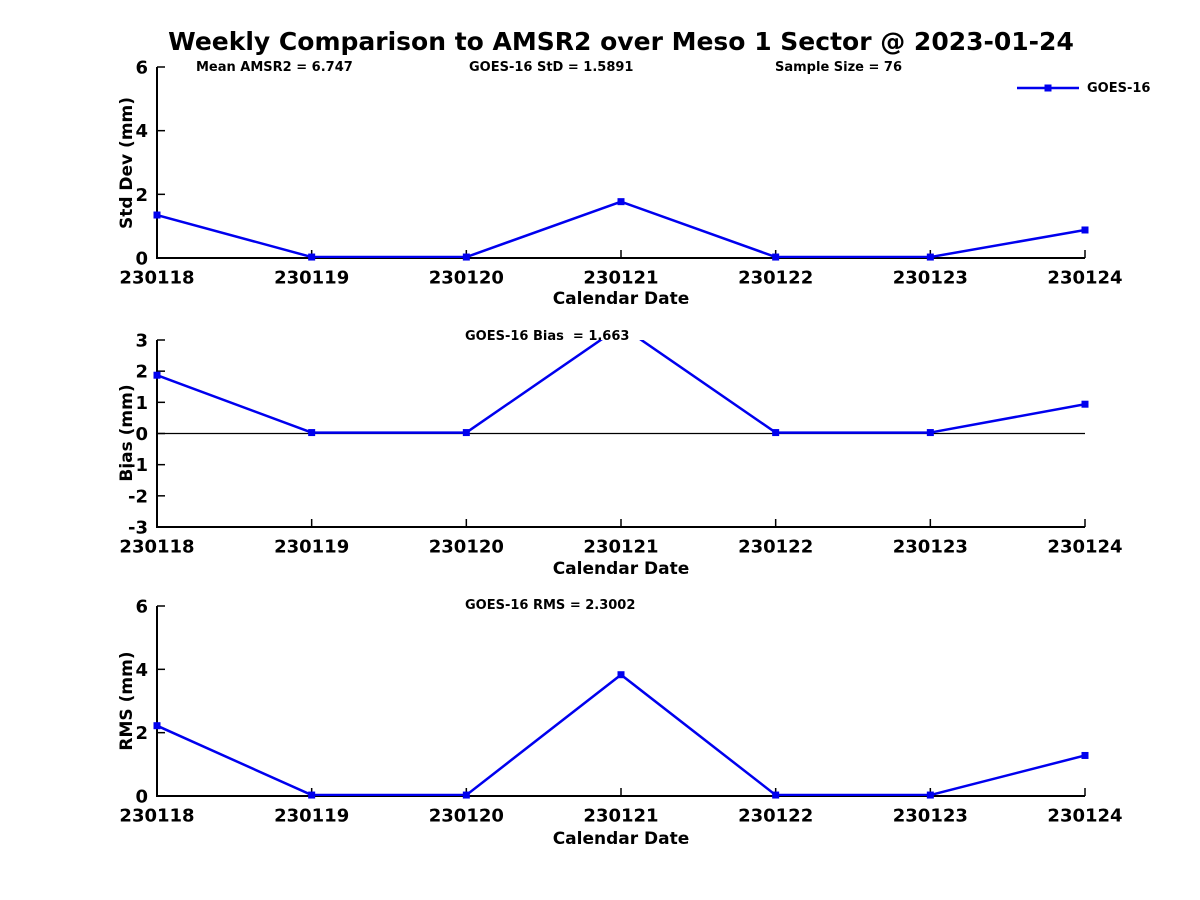  I want to click on ylabel-bias: Bias (mm), so click(127, 433).